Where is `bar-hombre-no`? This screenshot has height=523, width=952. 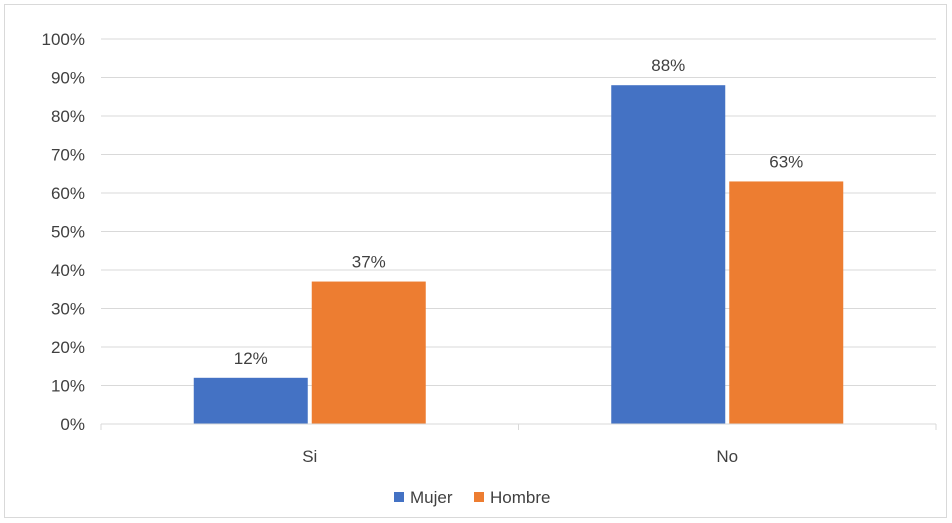 bar-hombre-no is located at coordinates (786, 302).